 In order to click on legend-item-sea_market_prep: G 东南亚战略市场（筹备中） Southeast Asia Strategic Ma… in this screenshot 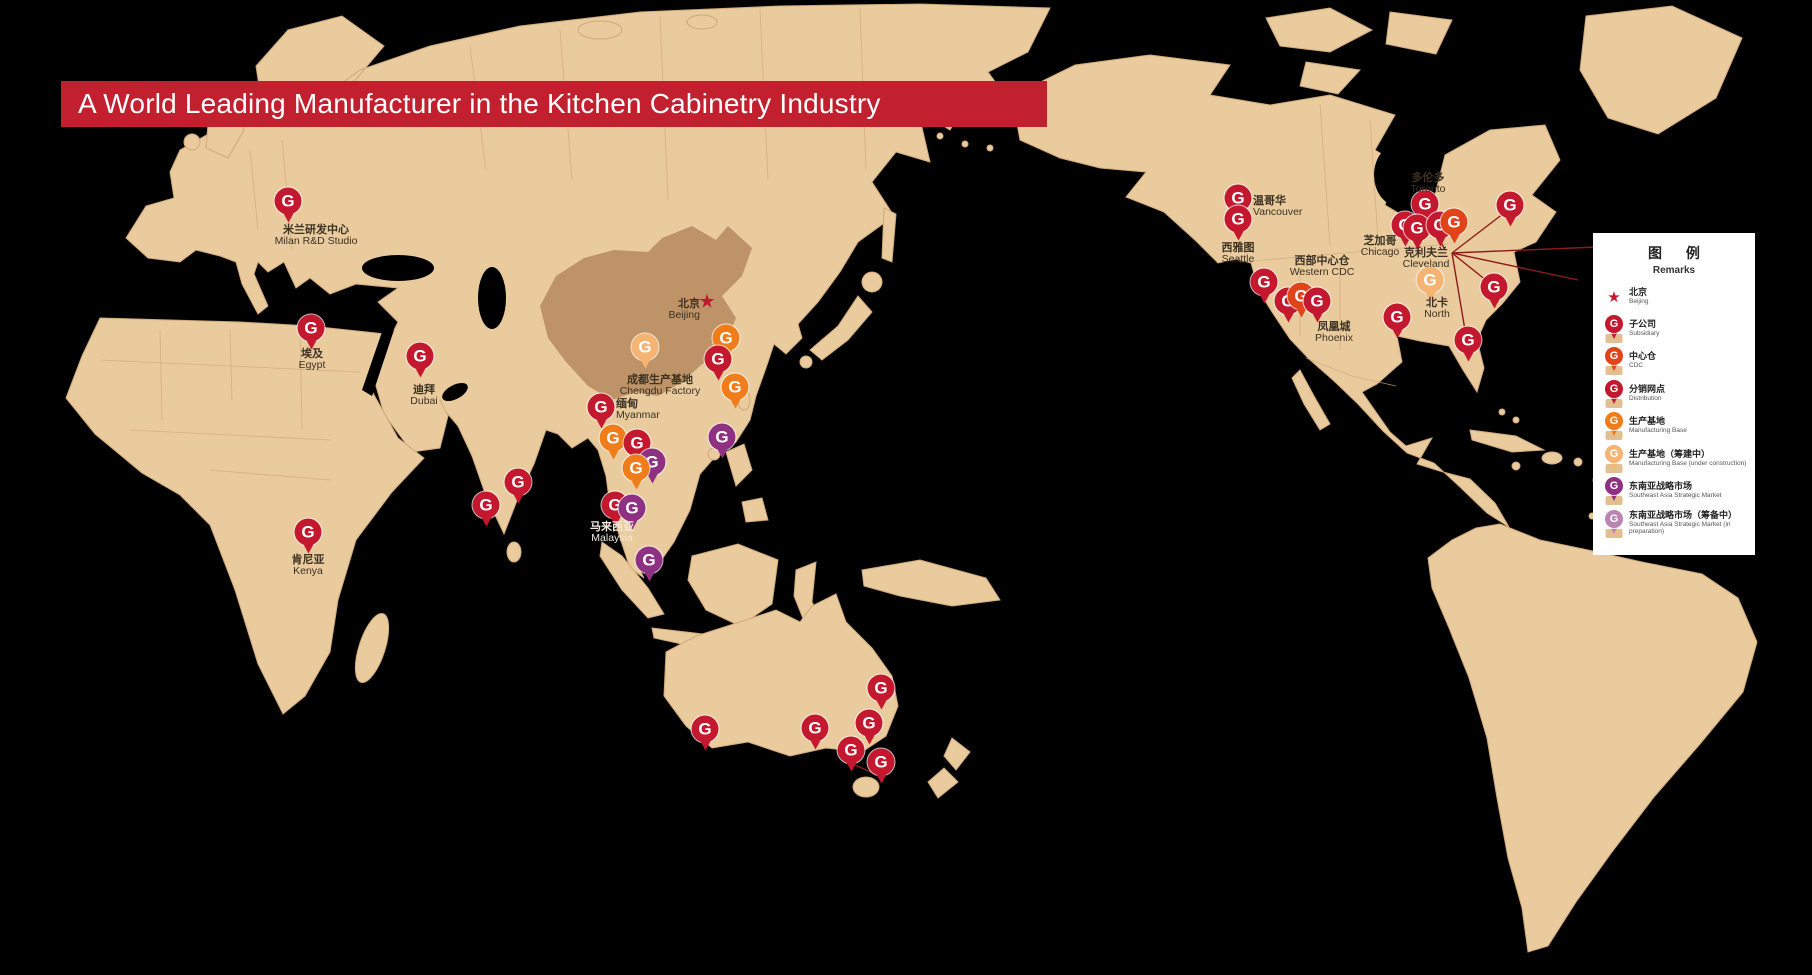, I will do `click(1674, 523)`.